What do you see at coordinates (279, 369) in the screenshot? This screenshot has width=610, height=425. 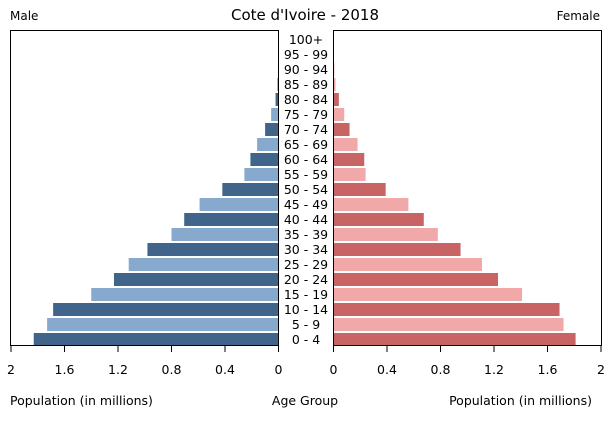 I see `male-x-tick-label: 0` at bounding box center [279, 369].